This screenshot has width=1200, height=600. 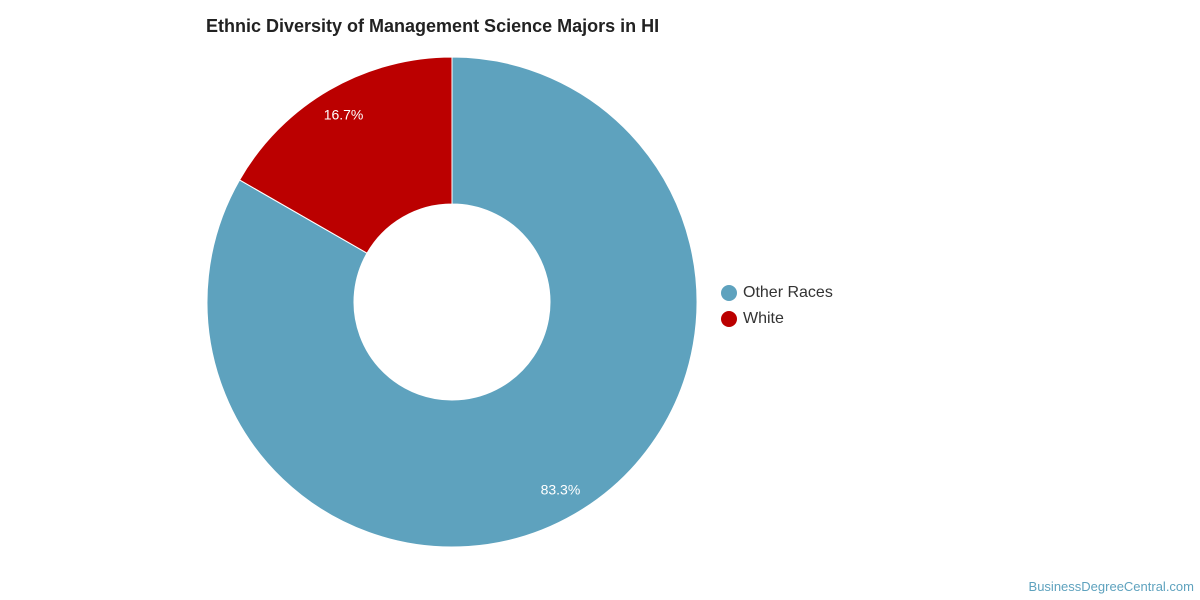 I want to click on slice-white, so click(x=345, y=155).